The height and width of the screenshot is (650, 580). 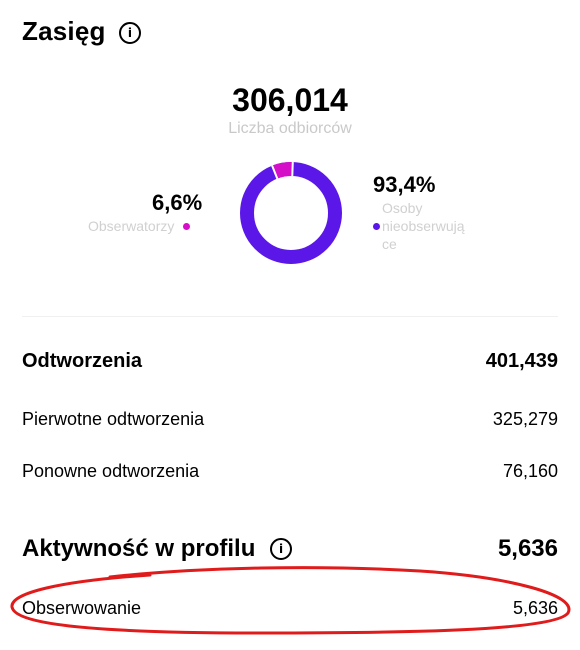 I want to click on reach-total-label: Liczba odbiorców, so click(x=290, y=128).